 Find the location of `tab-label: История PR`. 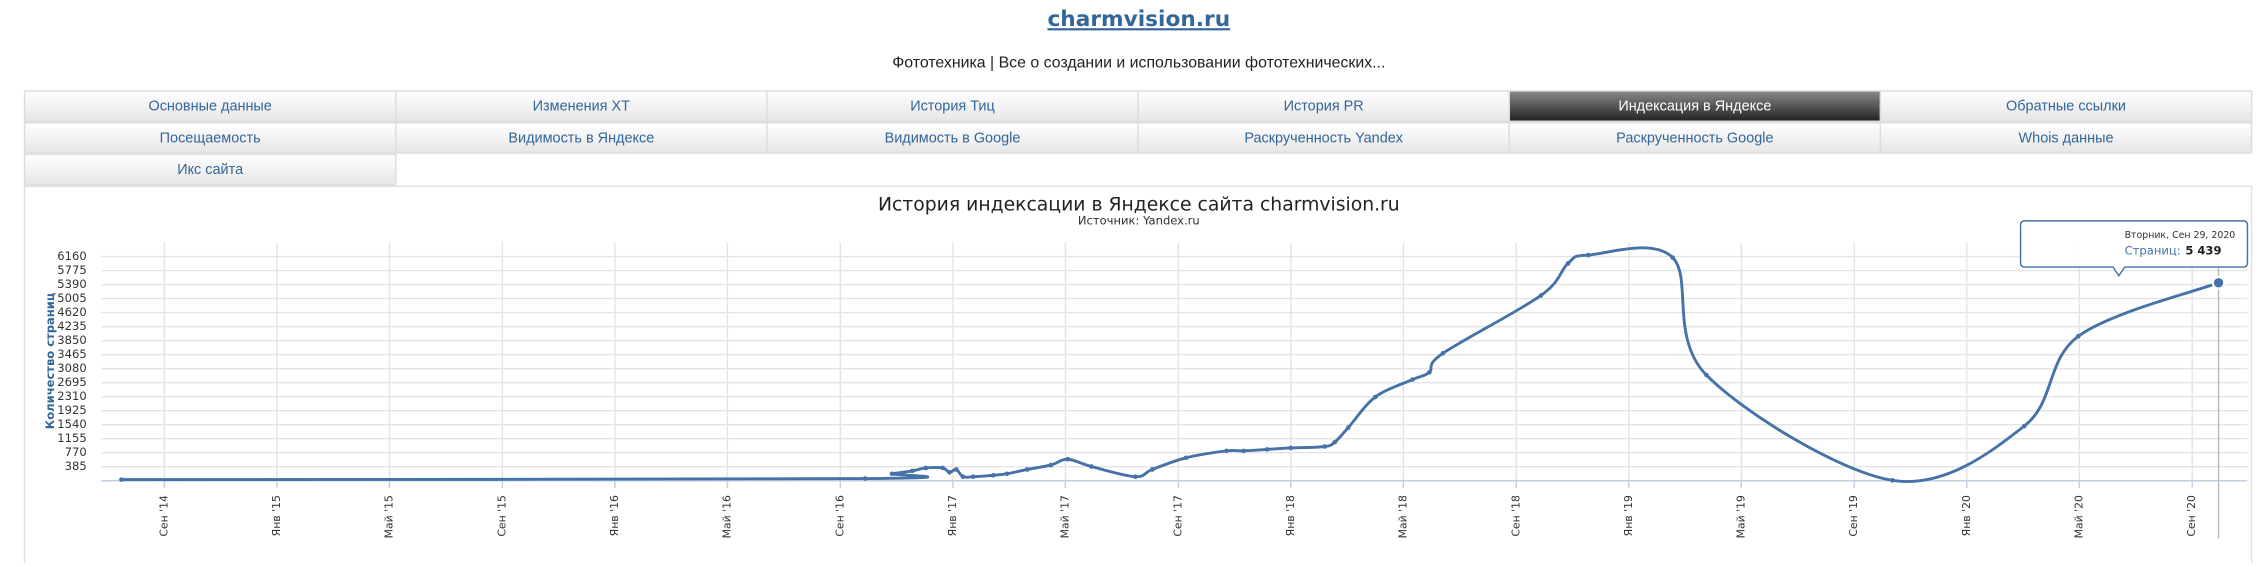

tab-label: История PR is located at coordinates (1324, 107).